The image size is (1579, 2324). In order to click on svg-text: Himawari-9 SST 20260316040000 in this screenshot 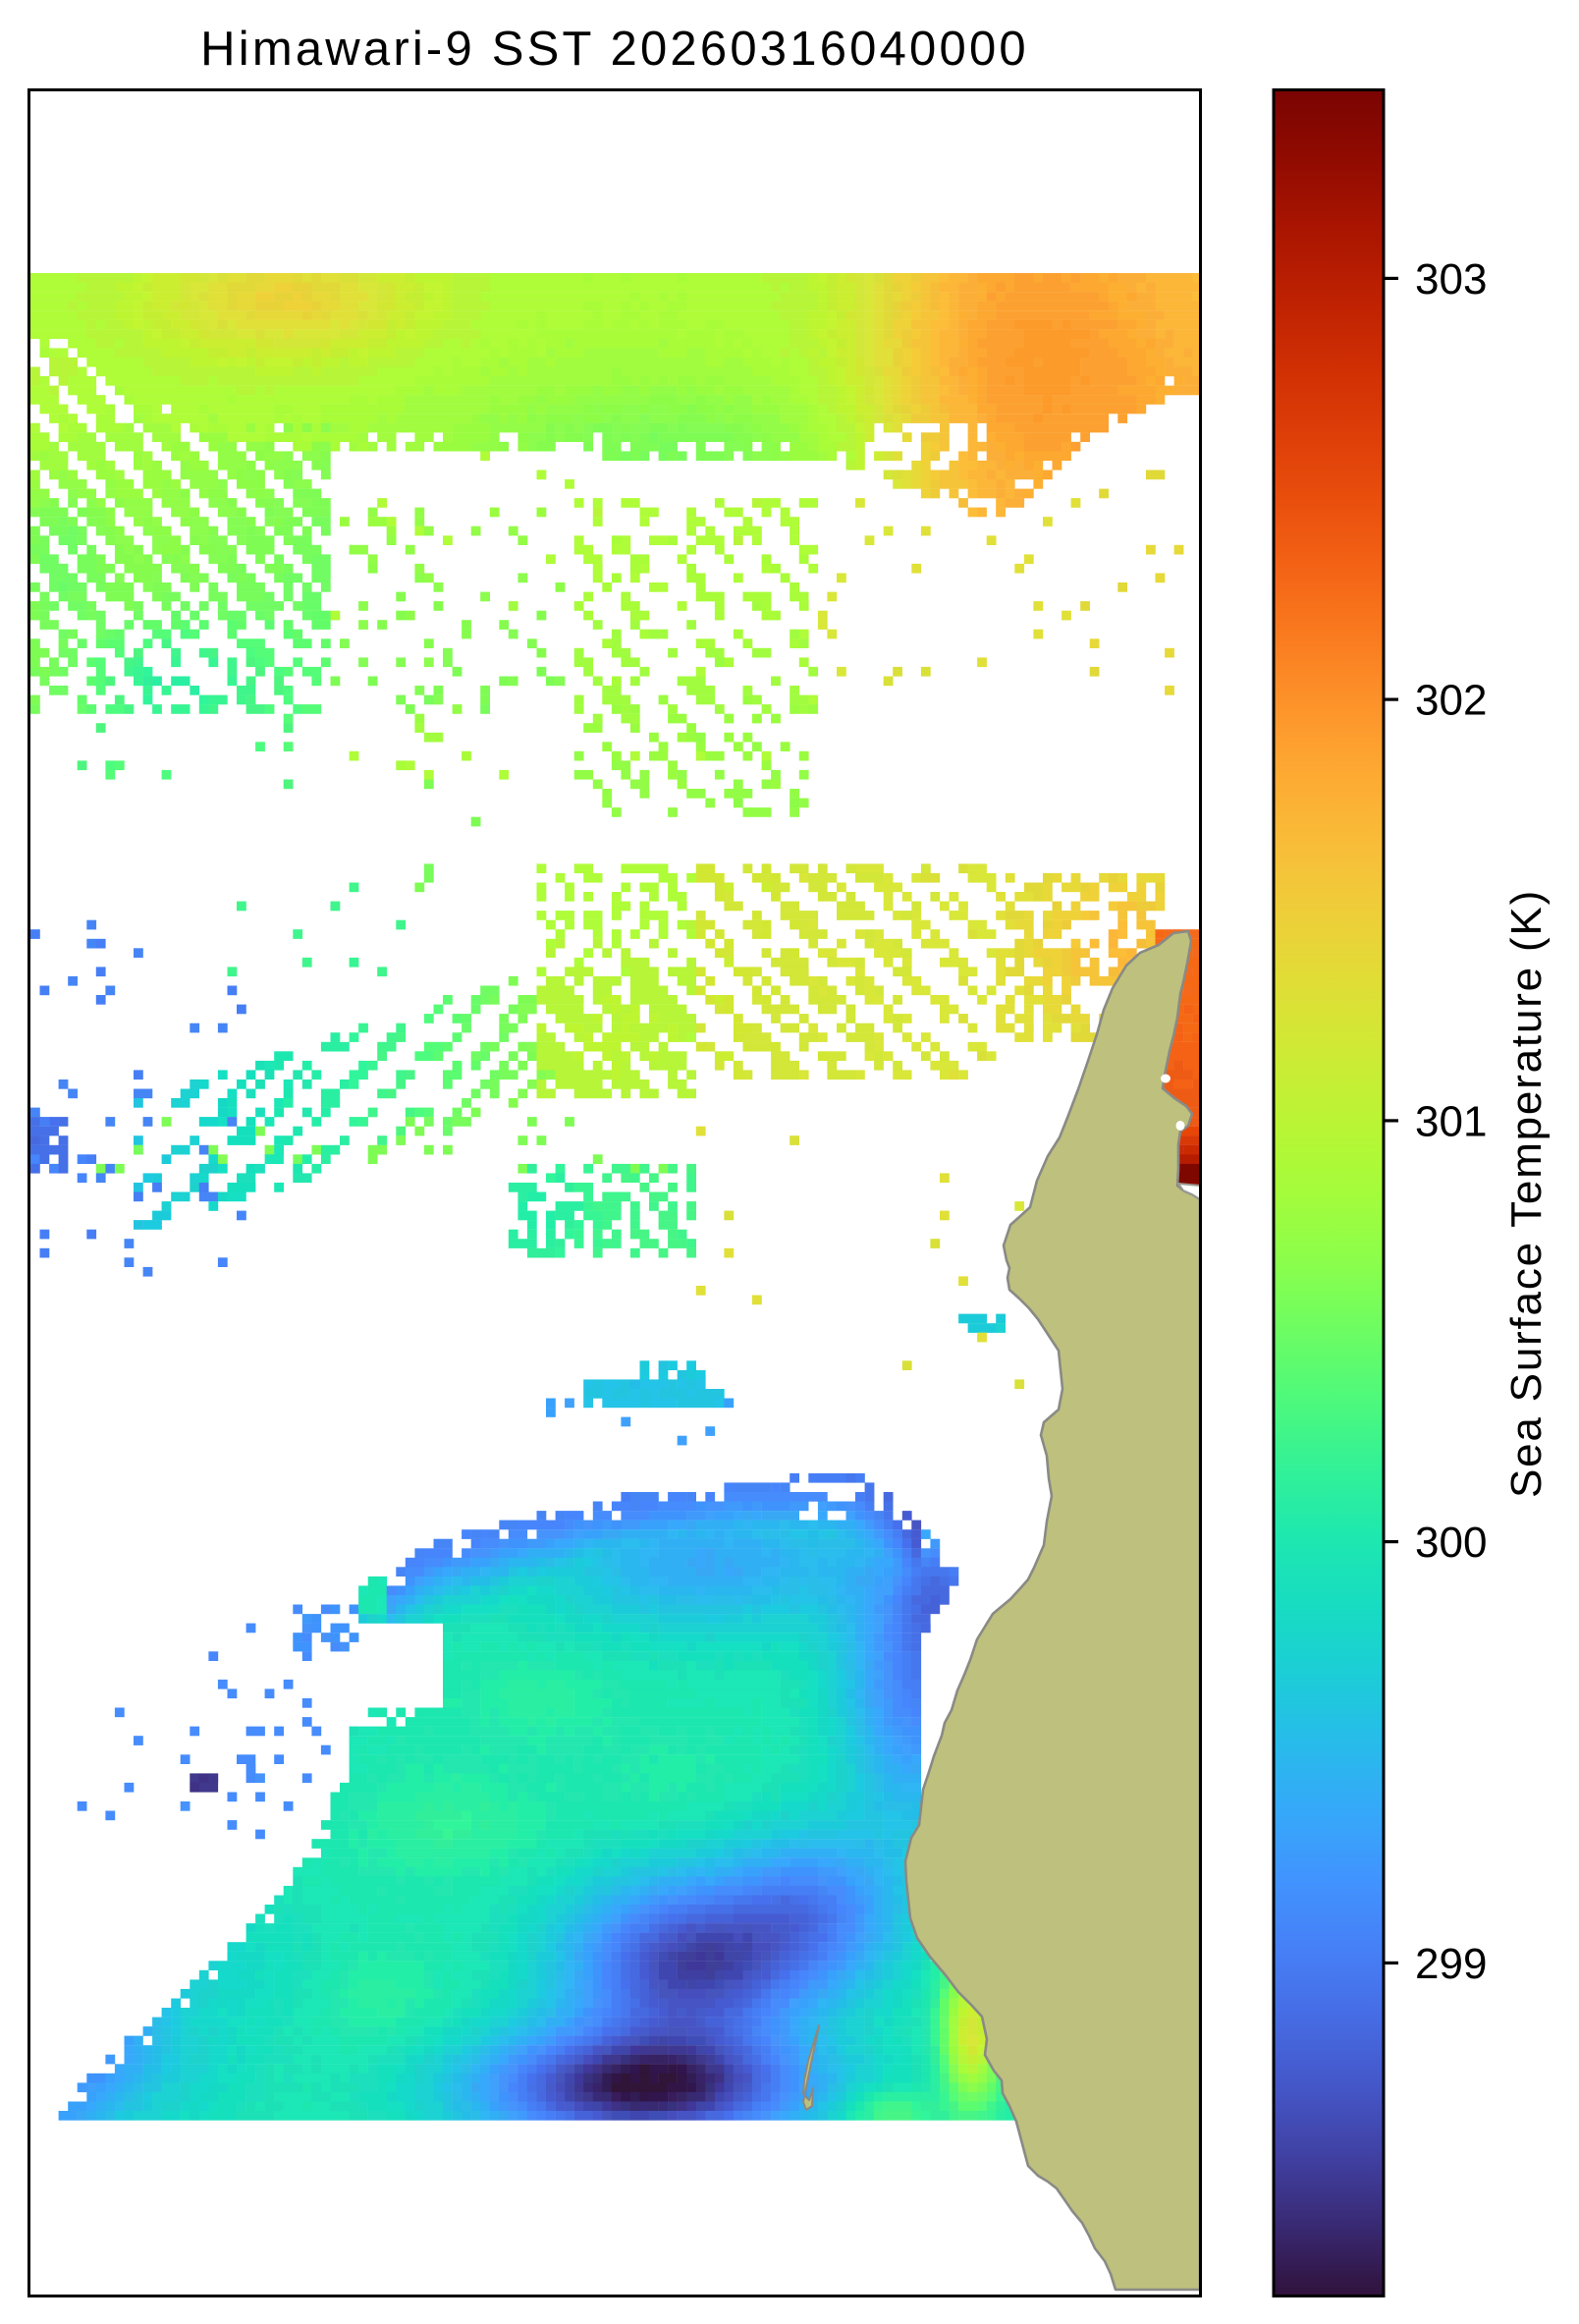, I will do `click(614, 49)`.